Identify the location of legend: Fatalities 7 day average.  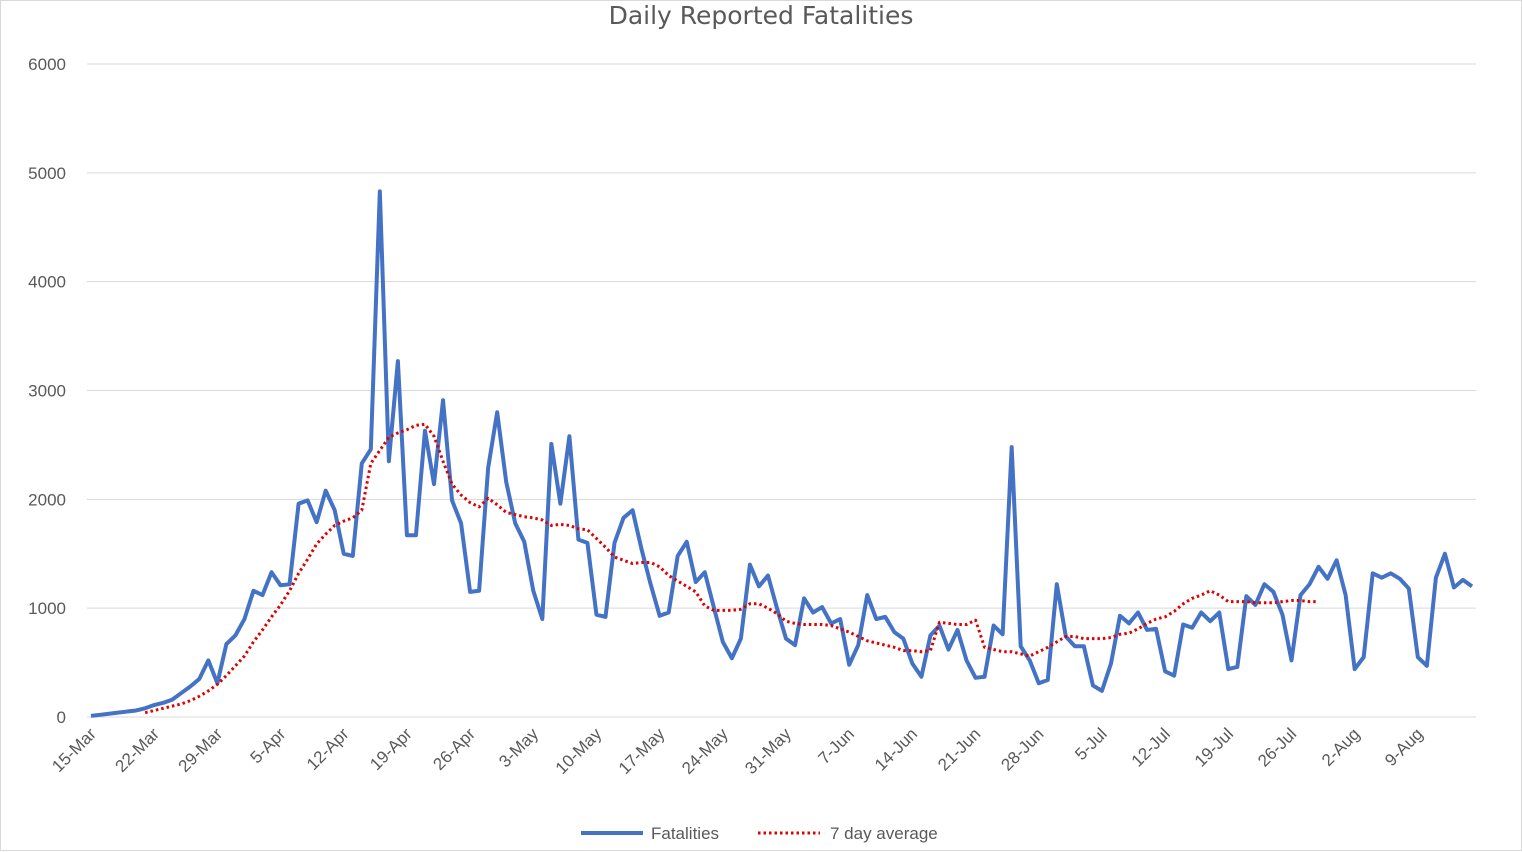
(759, 833).